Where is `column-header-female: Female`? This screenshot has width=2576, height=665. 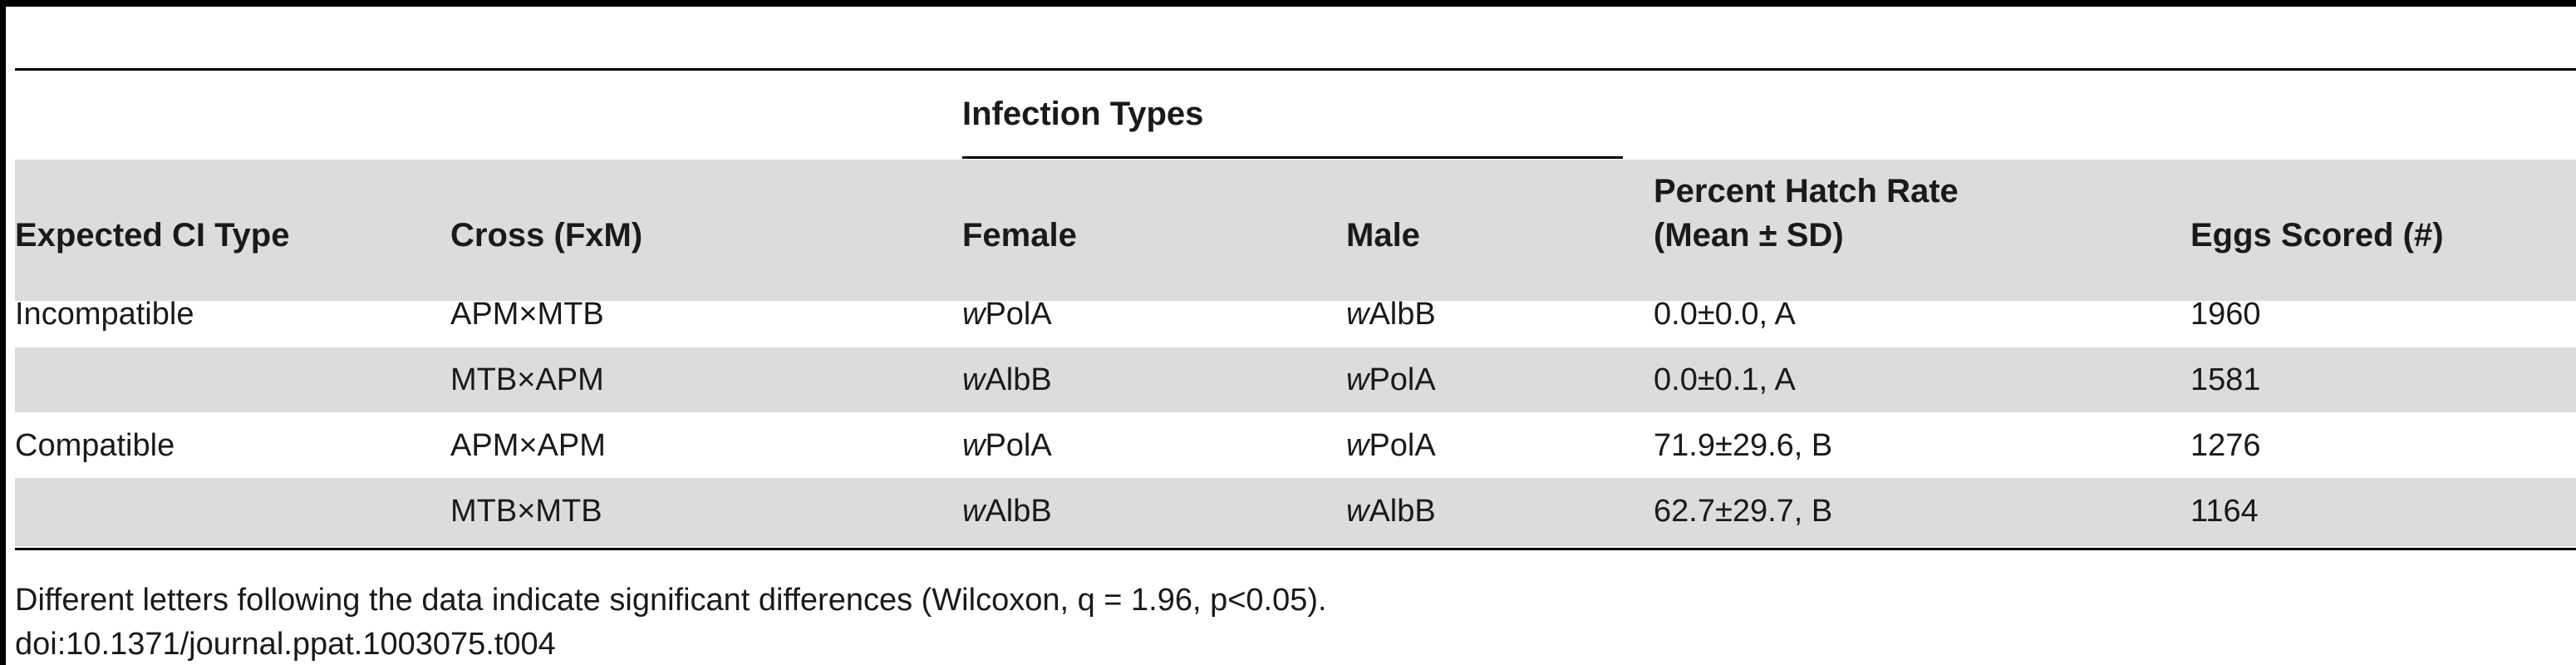 column-header-female: Female is located at coordinates (1019, 236).